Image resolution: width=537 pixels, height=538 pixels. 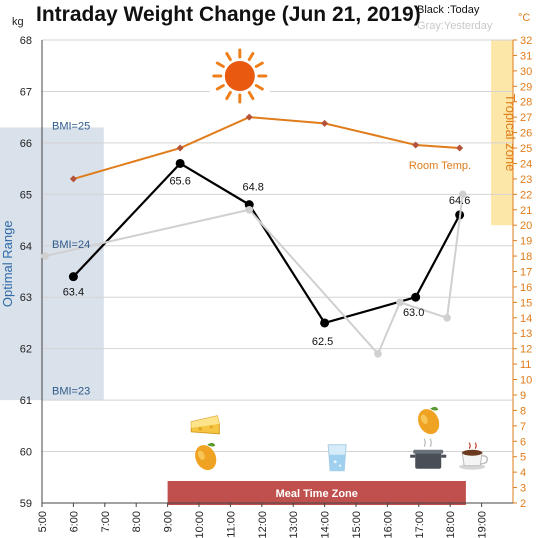 What do you see at coordinates (26, 298) in the screenshot?
I see `y-tick-label: 63` at bounding box center [26, 298].